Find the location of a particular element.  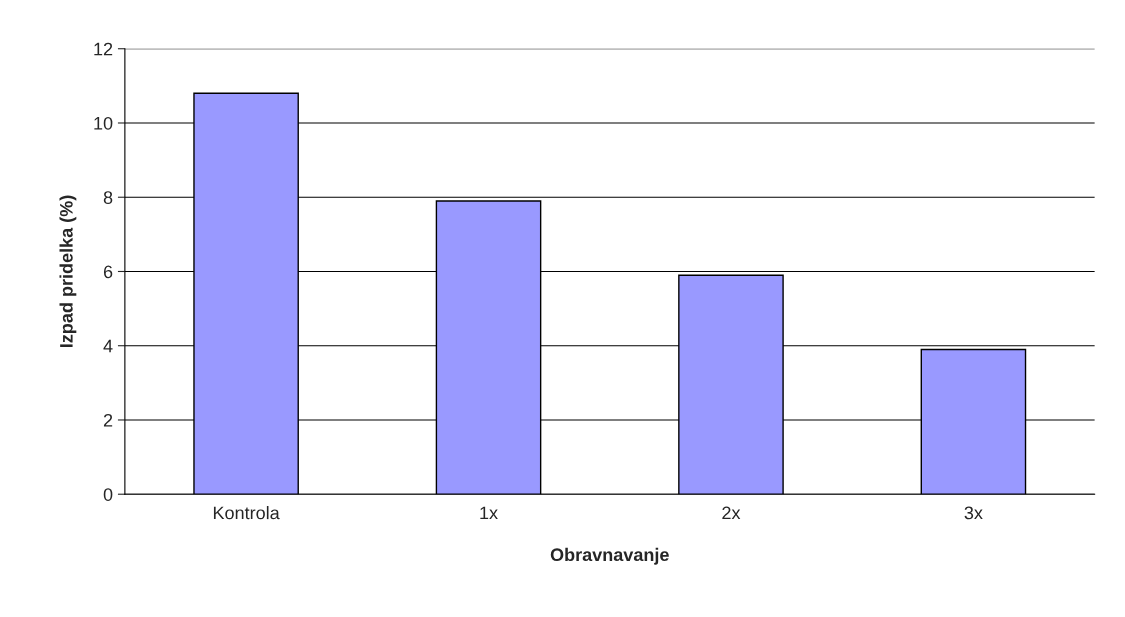

x-tick-label: 3x is located at coordinates (973, 513).